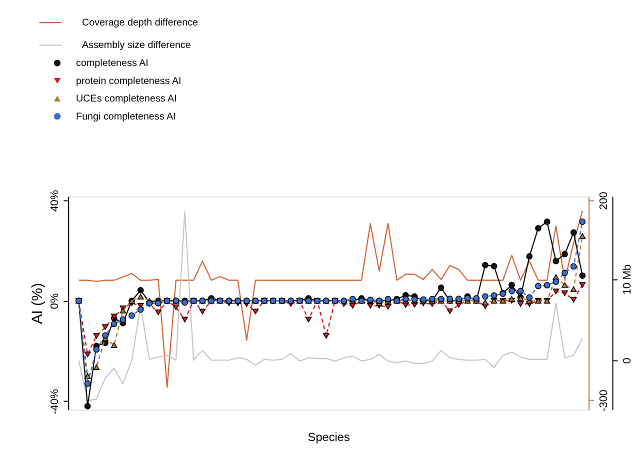 Image resolution: width=637 pixels, height=455 pixels. I want to click on legend-label: UCEs completeness AI, so click(126, 99).